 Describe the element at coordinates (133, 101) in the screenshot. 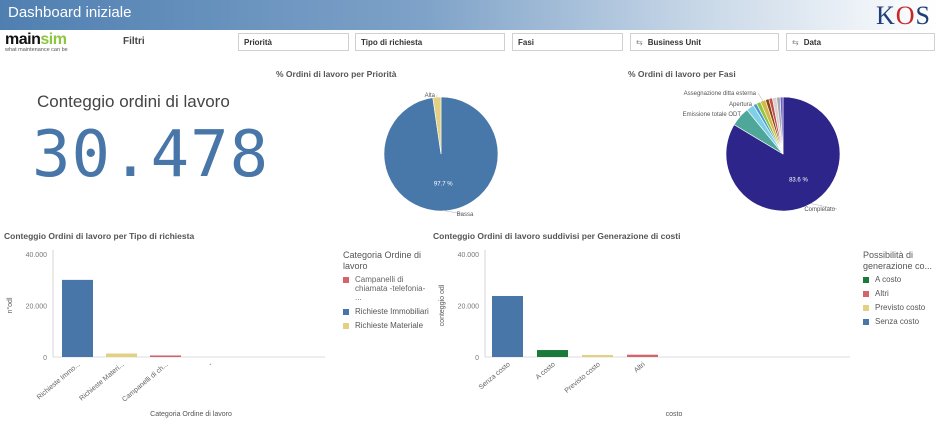

I see `kpi-label: Conteggio ordini di lavoro` at that location.